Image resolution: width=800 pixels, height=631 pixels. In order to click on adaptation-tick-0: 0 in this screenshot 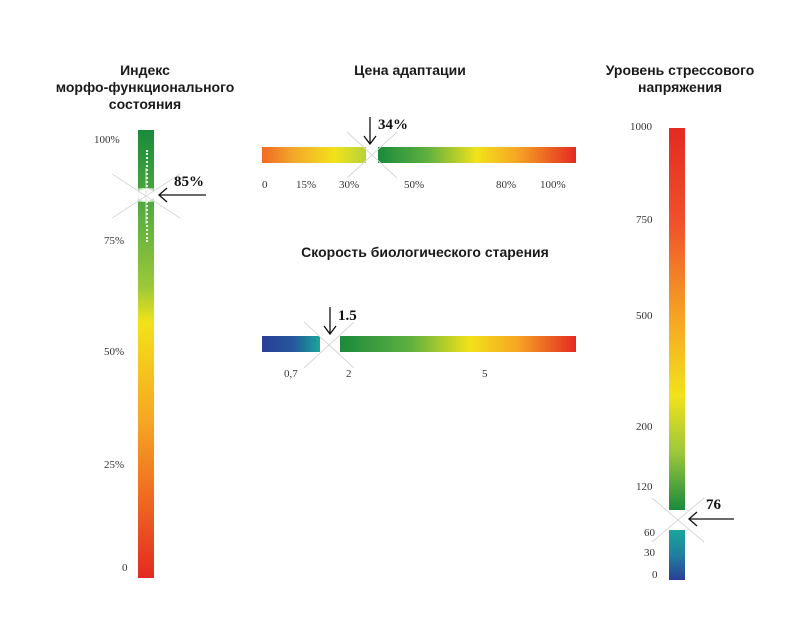, I will do `click(265, 185)`.